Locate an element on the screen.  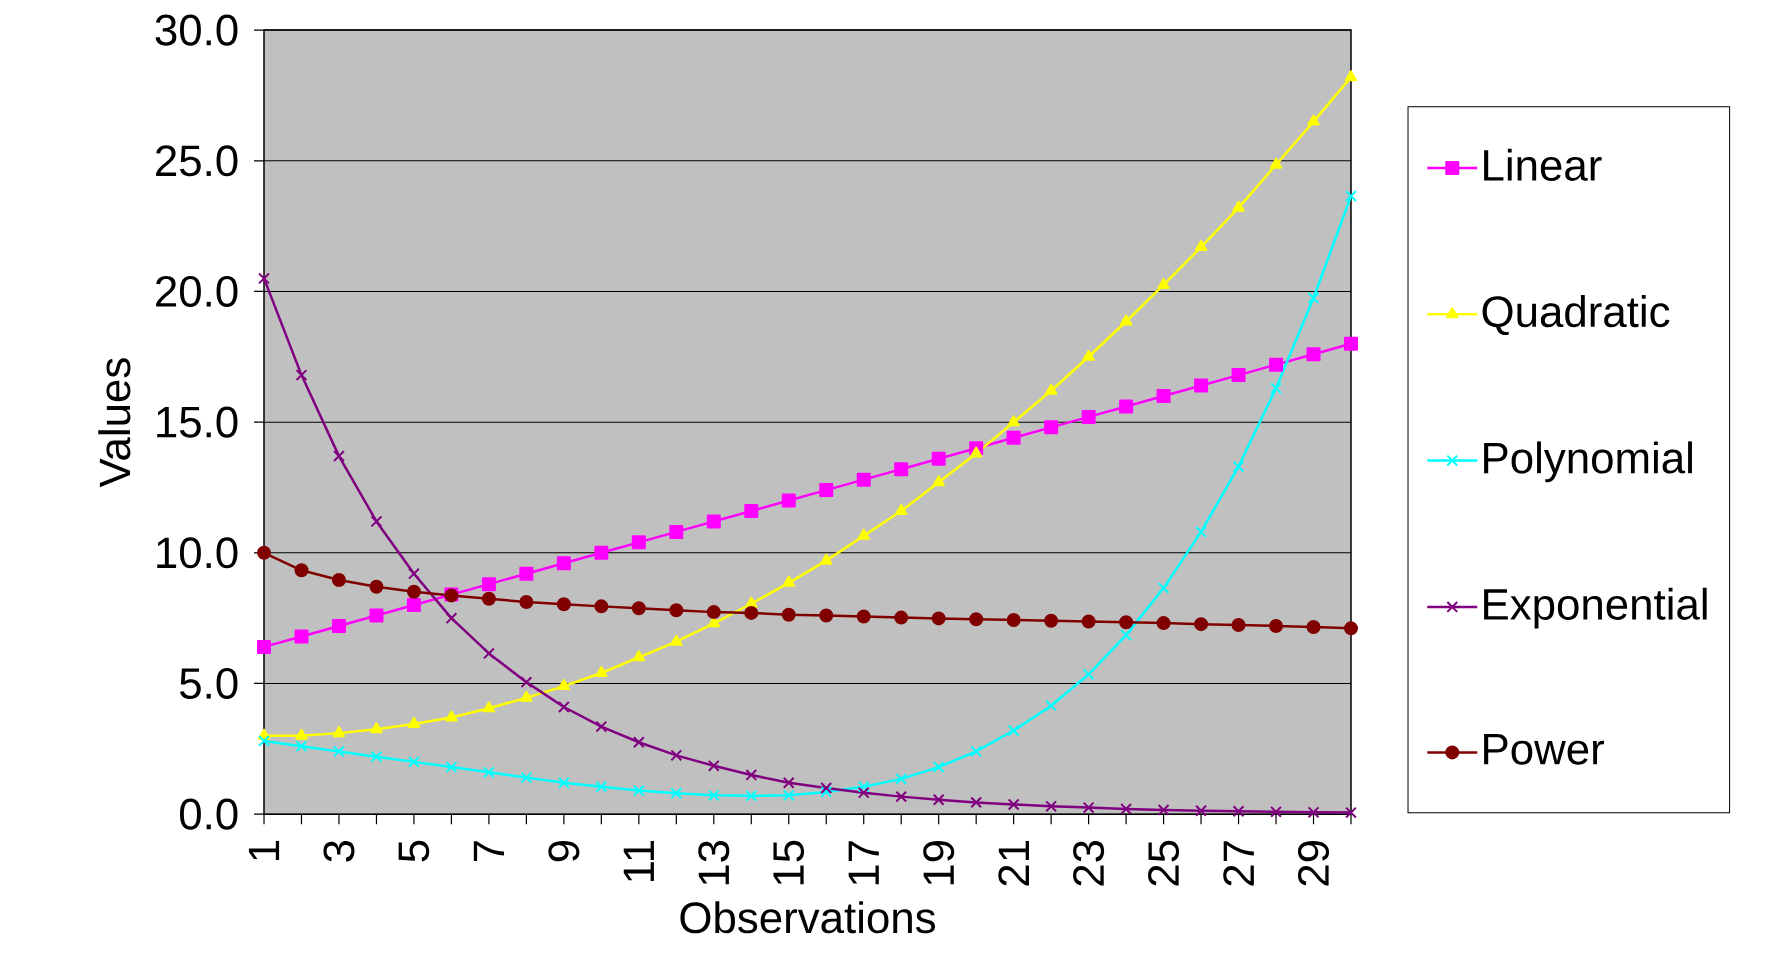
x-tick-label: 29 is located at coordinates (1313, 863).